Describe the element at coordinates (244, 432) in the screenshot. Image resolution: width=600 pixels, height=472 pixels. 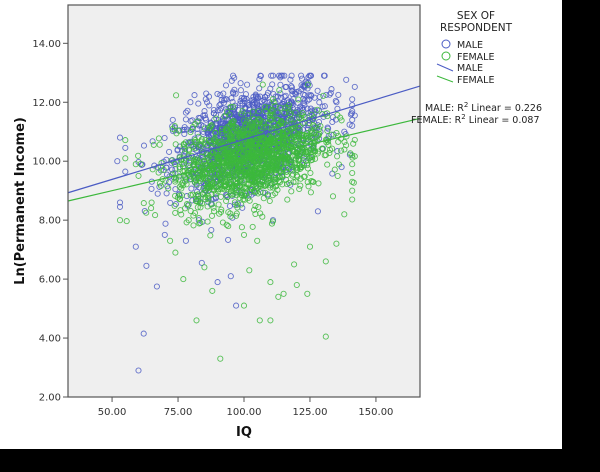
I see `x-axis-title: IQ` at that location.